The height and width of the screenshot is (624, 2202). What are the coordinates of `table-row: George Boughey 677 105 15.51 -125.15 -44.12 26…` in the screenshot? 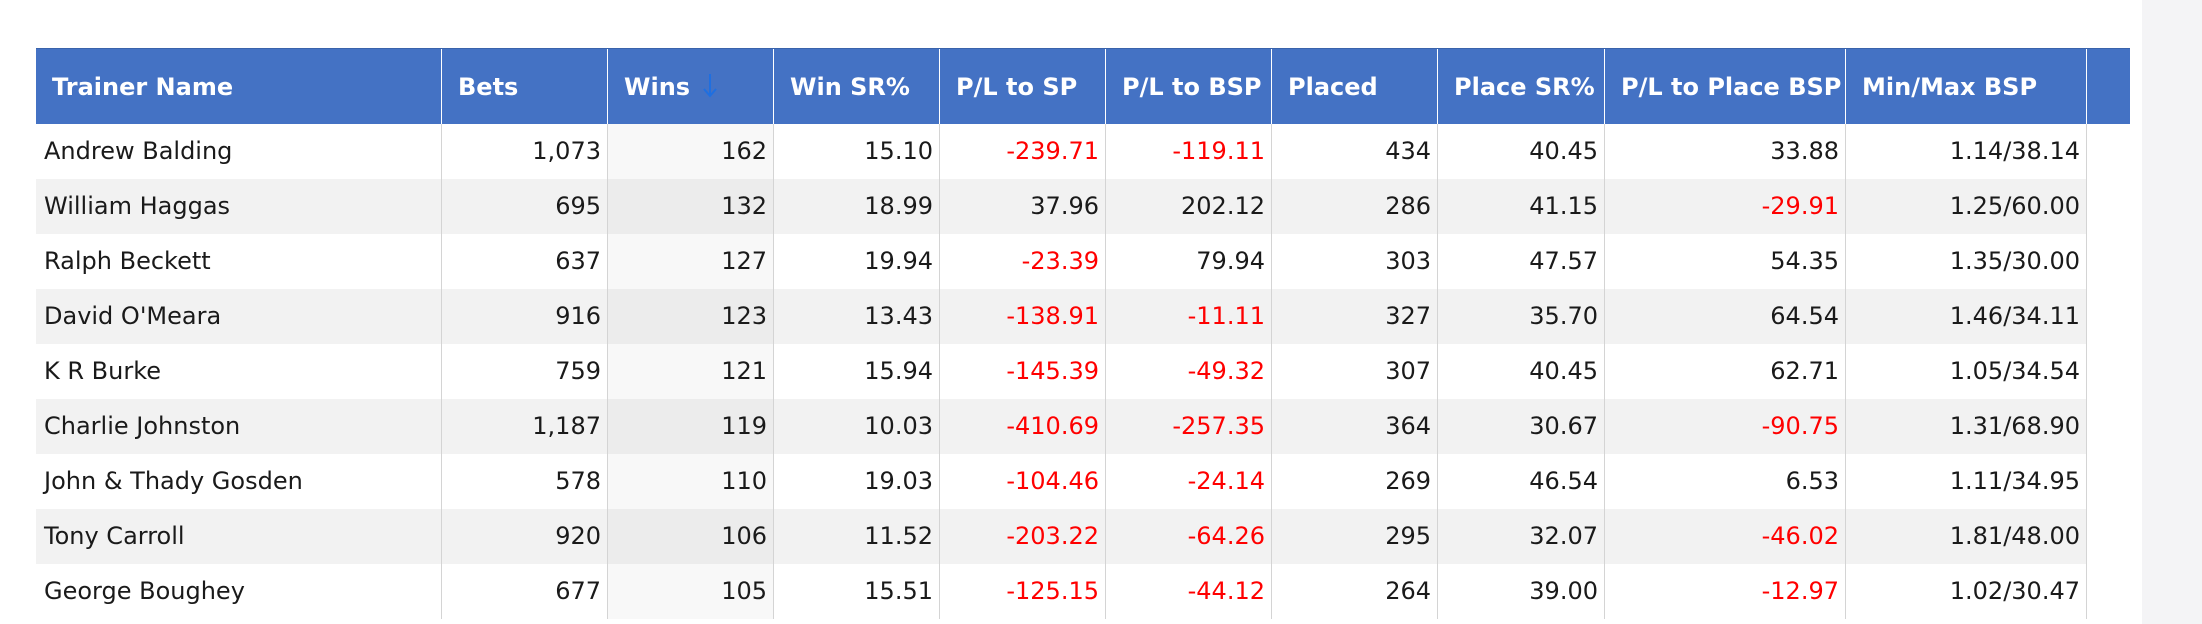 It's located at (1083, 591).